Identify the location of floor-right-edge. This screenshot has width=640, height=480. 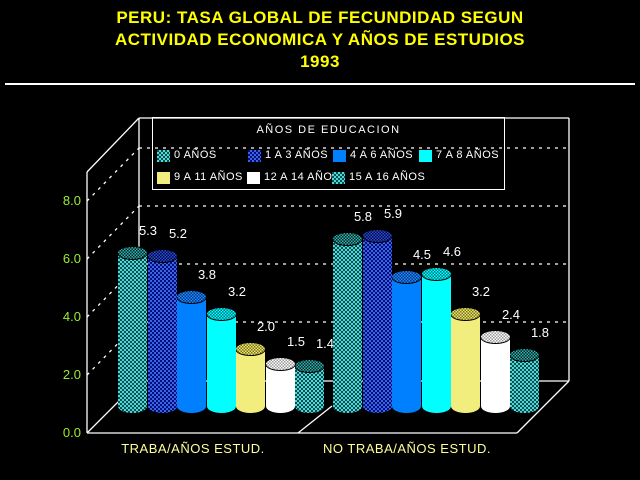
(543, 407).